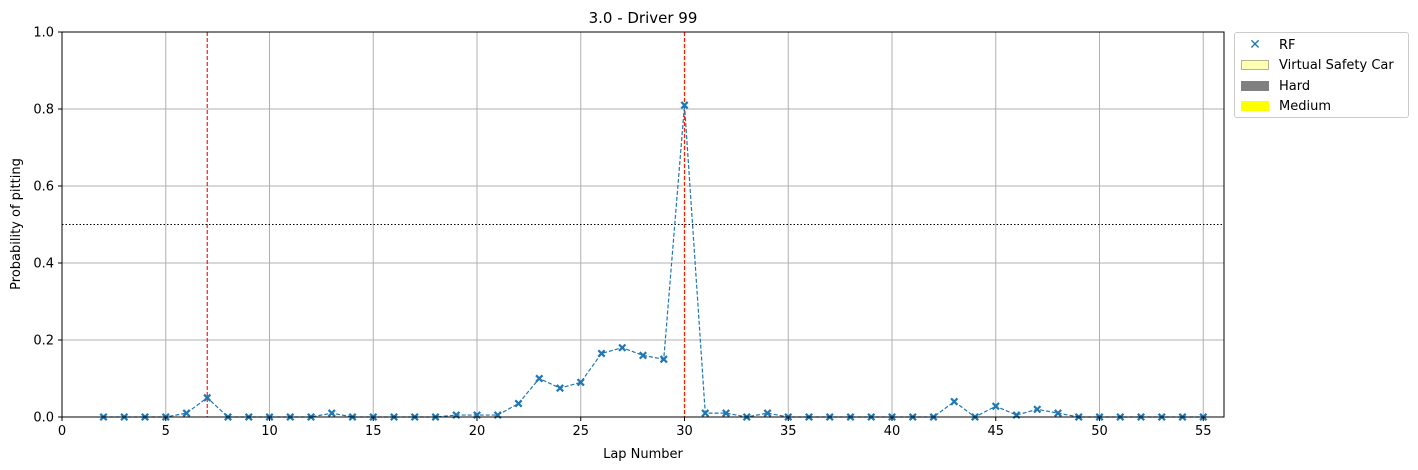 The image size is (1418, 470). I want to click on legend-entry-vsc: Virtual Safety Car, so click(1317, 65).